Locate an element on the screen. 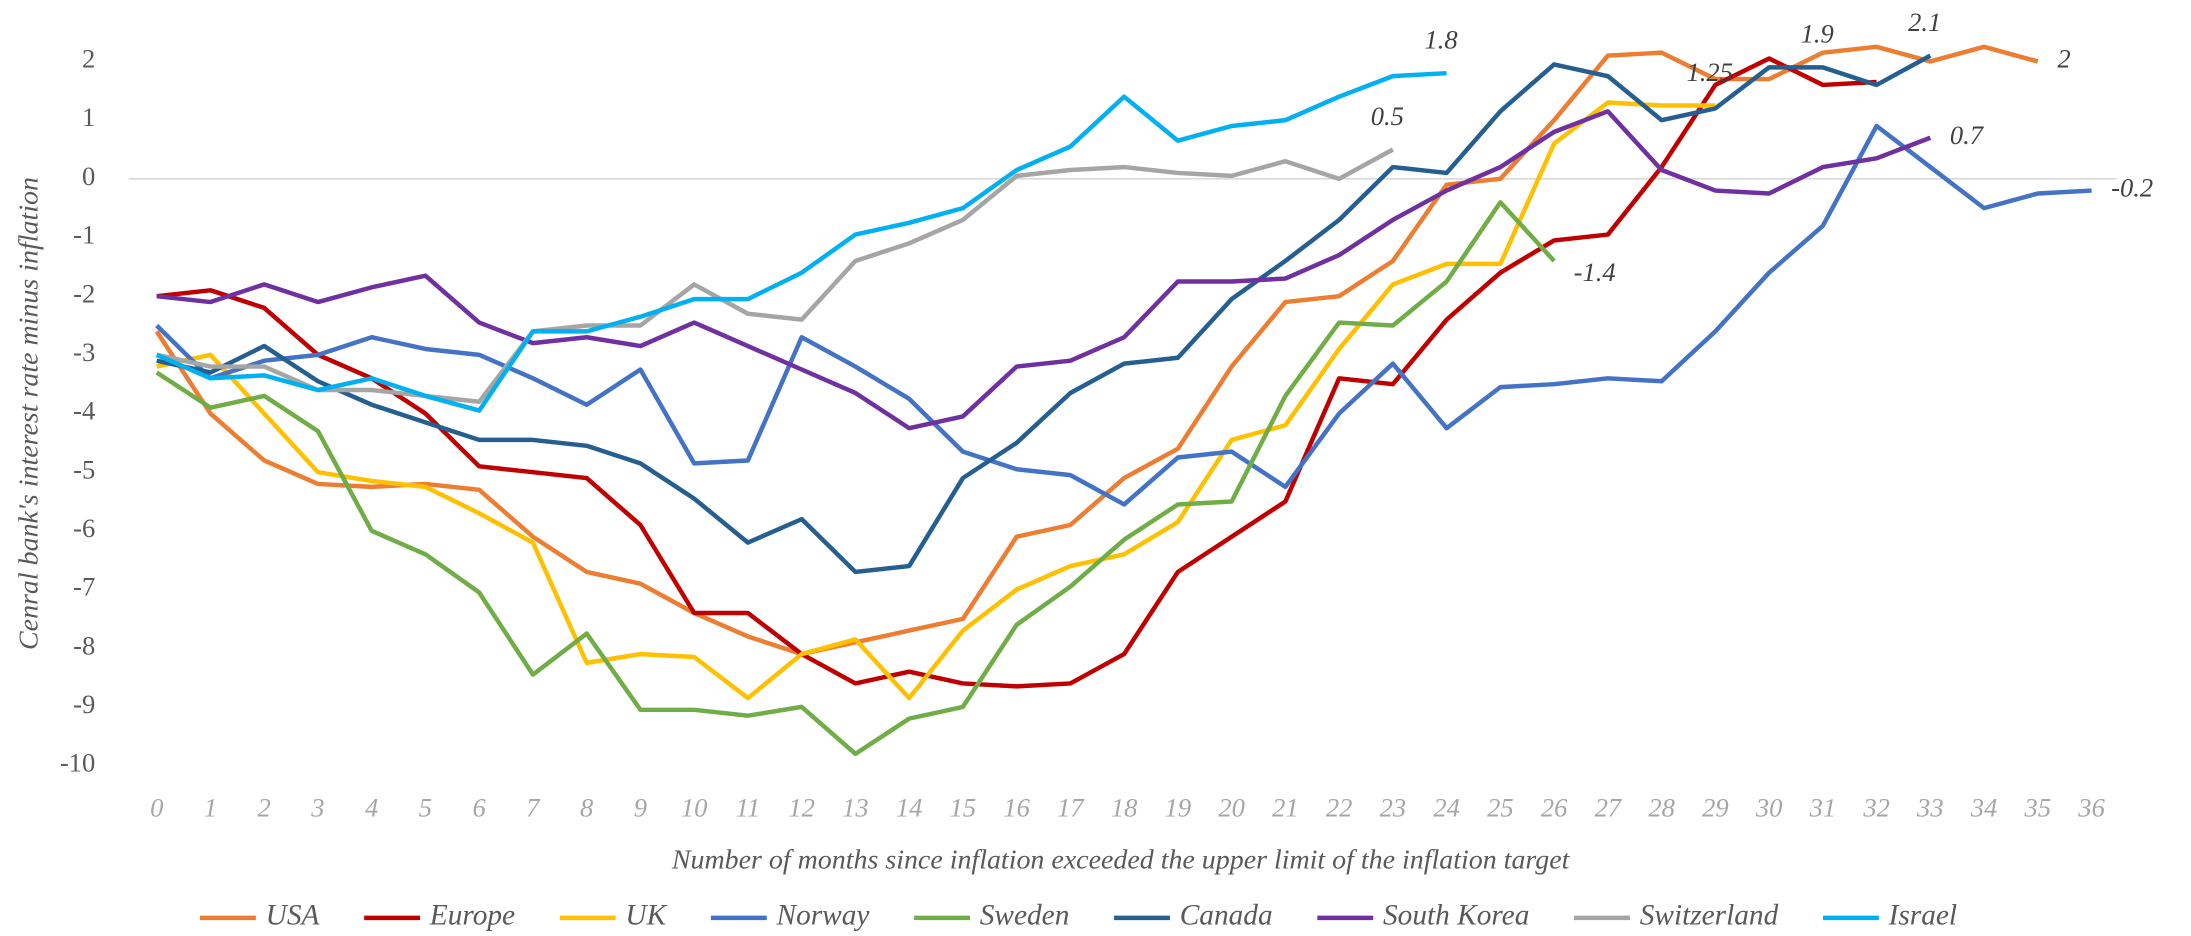 The image size is (2191, 936). x-tick-label: 9 is located at coordinates (640, 807).